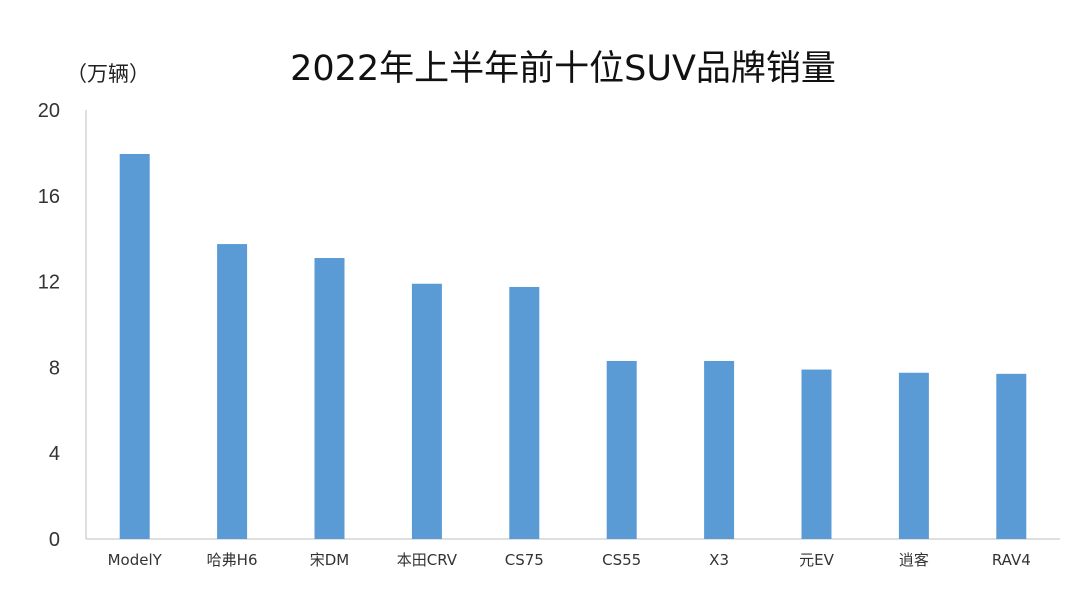  Describe the element at coordinates (621, 449) in the screenshot. I see `bar-CS55` at that location.